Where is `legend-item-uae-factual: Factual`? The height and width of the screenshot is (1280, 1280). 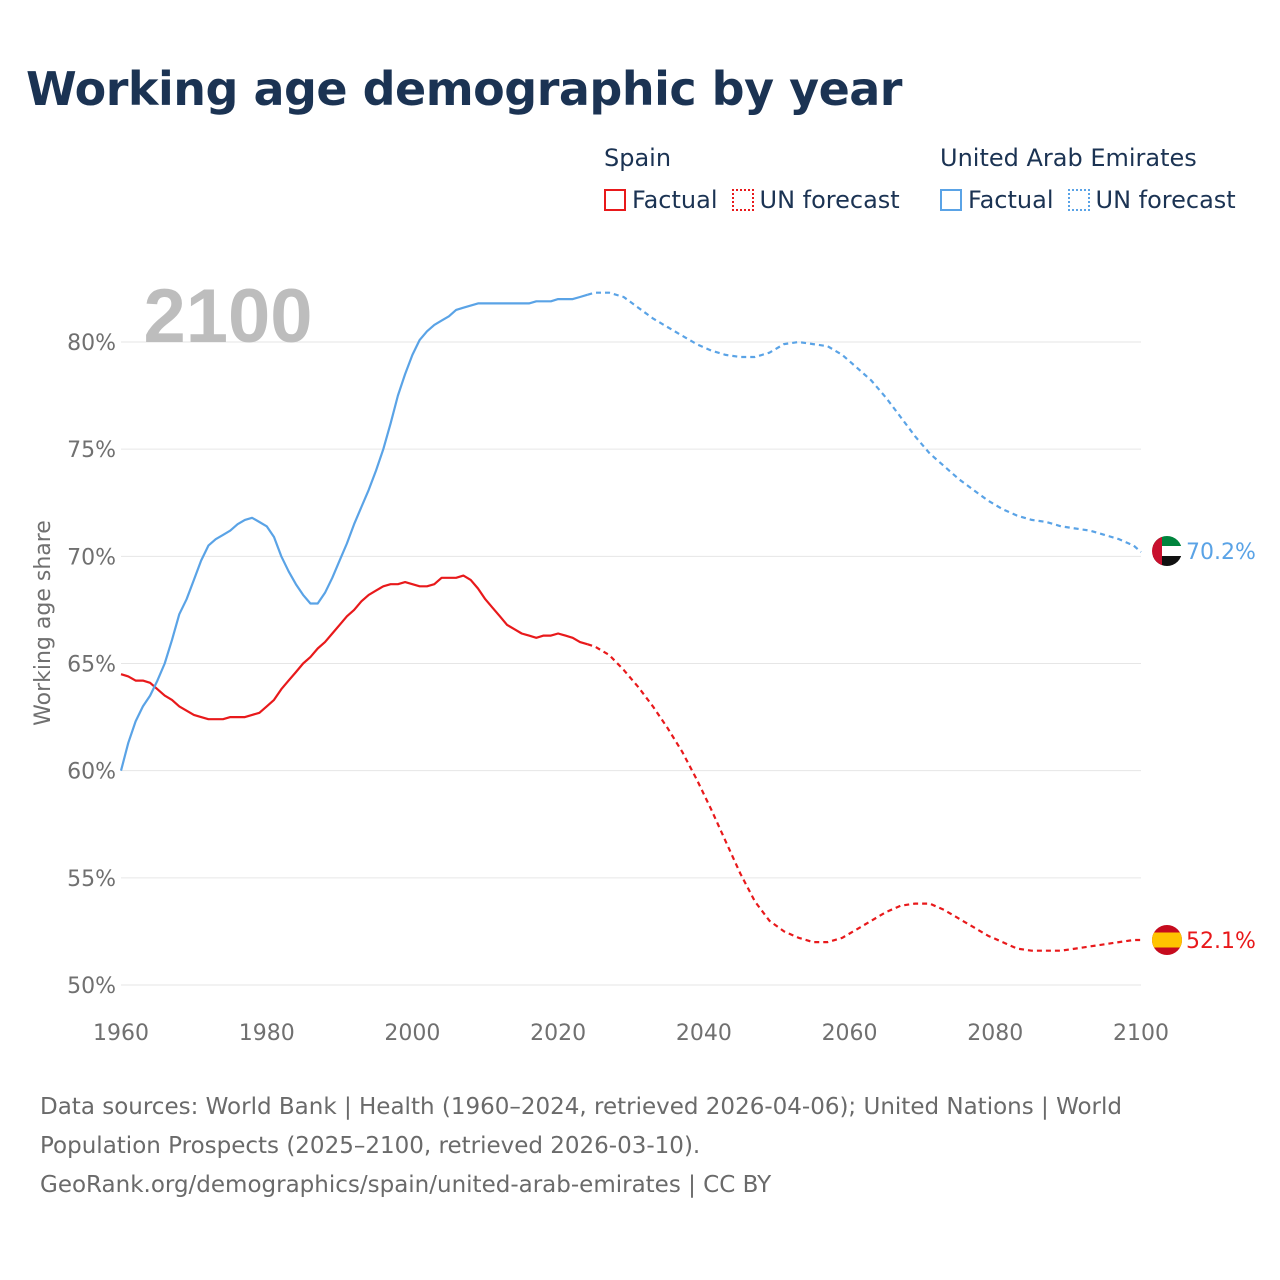 legend-item-uae-factual: Factual is located at coordinates (997, 200).